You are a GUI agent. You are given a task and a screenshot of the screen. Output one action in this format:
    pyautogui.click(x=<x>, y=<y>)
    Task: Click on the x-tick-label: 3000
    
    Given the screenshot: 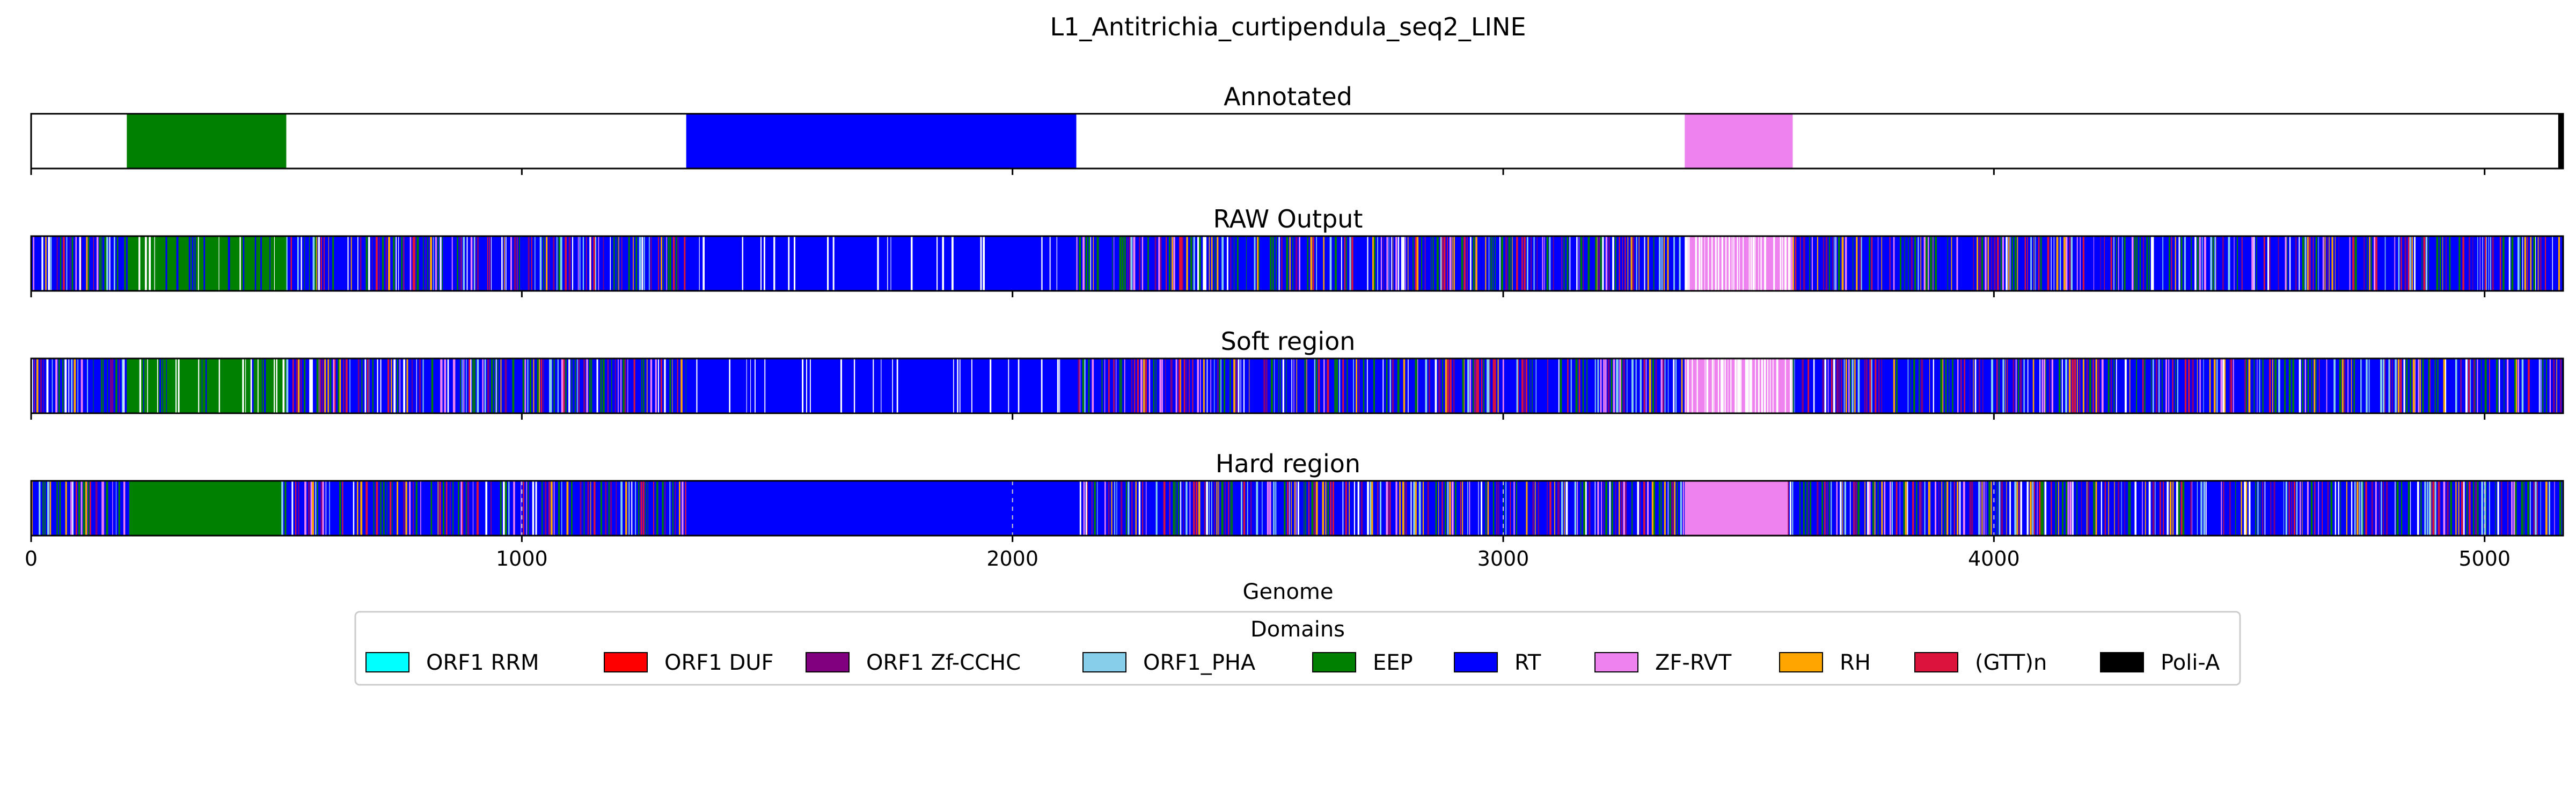 What is the action you would take?
    pyautogui.click(x=1503, y=558)
    